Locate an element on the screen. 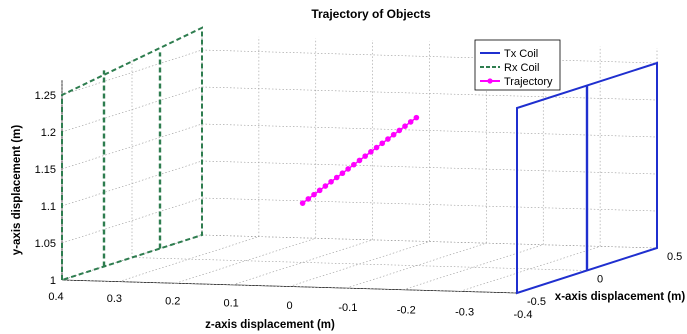 The height and width of the screenshot is (334, 687). z-tick-label: 0 is located at coordinates (289, 306).